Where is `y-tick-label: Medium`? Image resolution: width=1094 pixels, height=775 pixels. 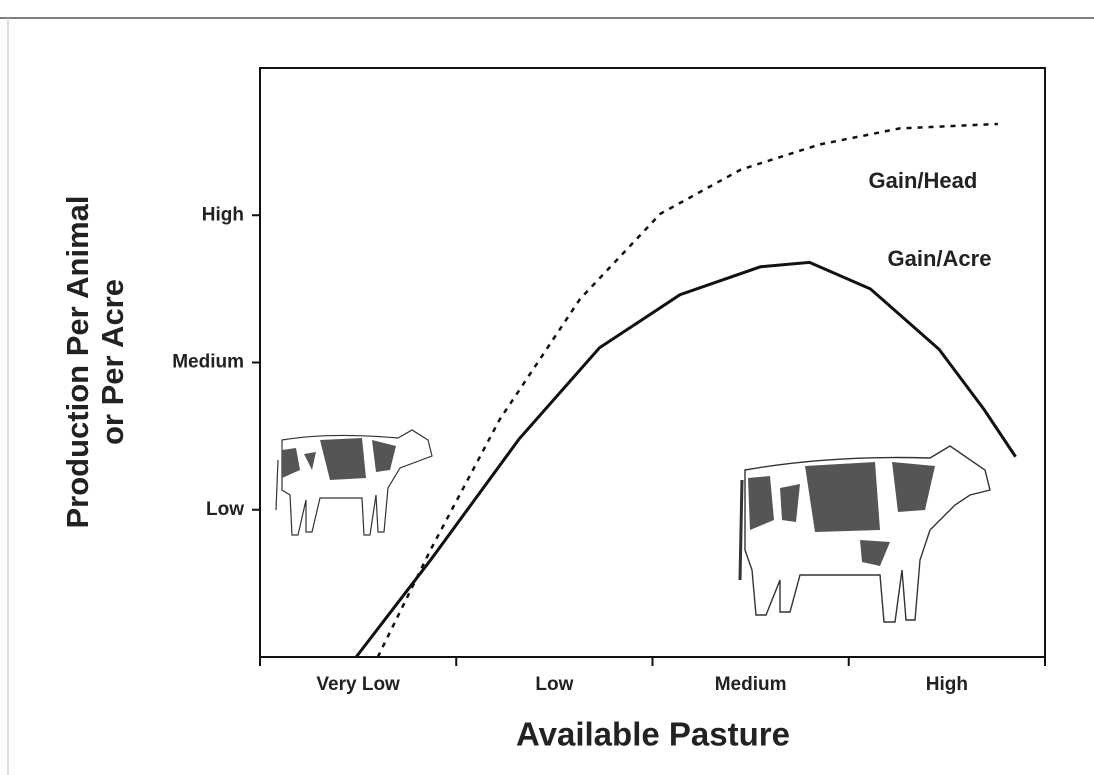 y-tick-label: Medium is located at coordinates (208, 362).